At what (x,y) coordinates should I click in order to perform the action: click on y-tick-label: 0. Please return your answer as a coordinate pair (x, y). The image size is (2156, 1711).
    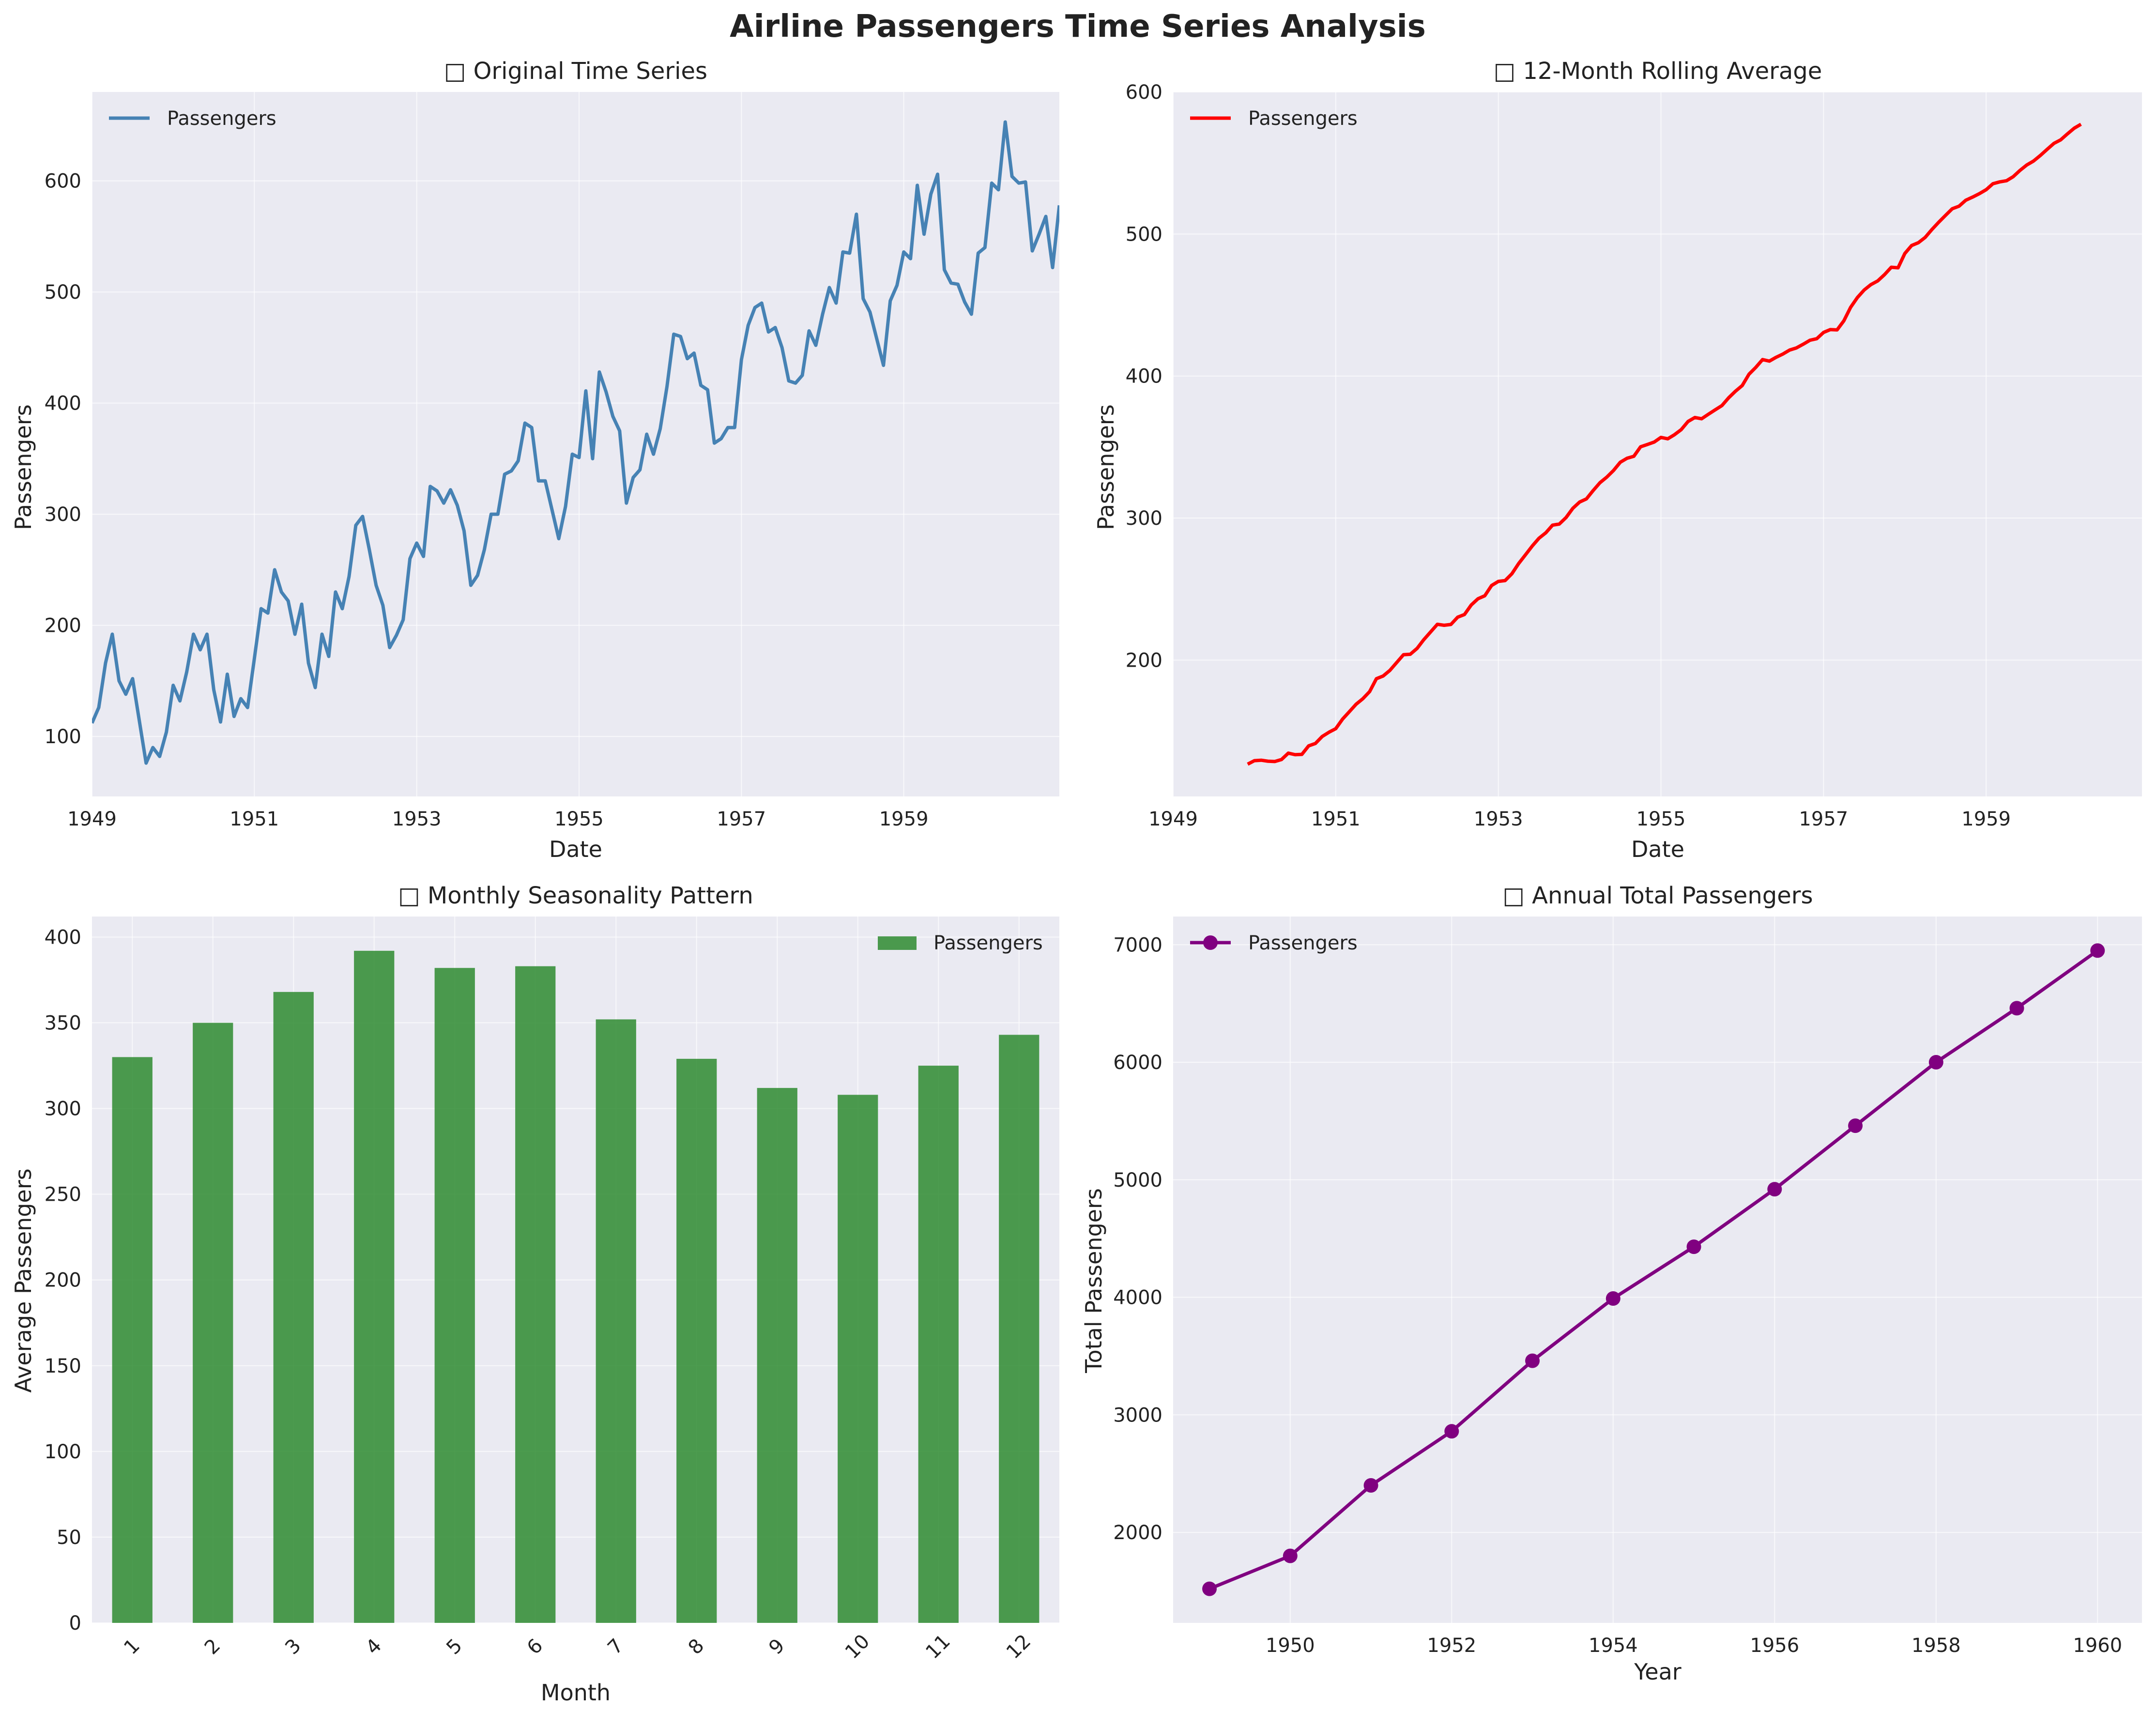
    Looking at the image, I should click on (75, 1623).